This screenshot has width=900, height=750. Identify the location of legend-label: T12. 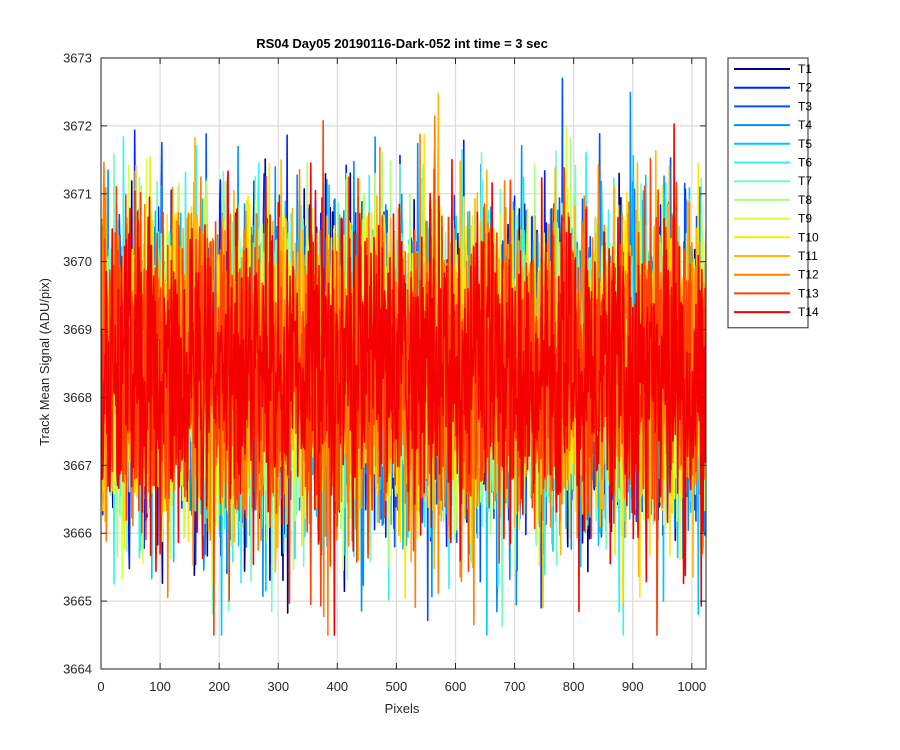
(808, 275).